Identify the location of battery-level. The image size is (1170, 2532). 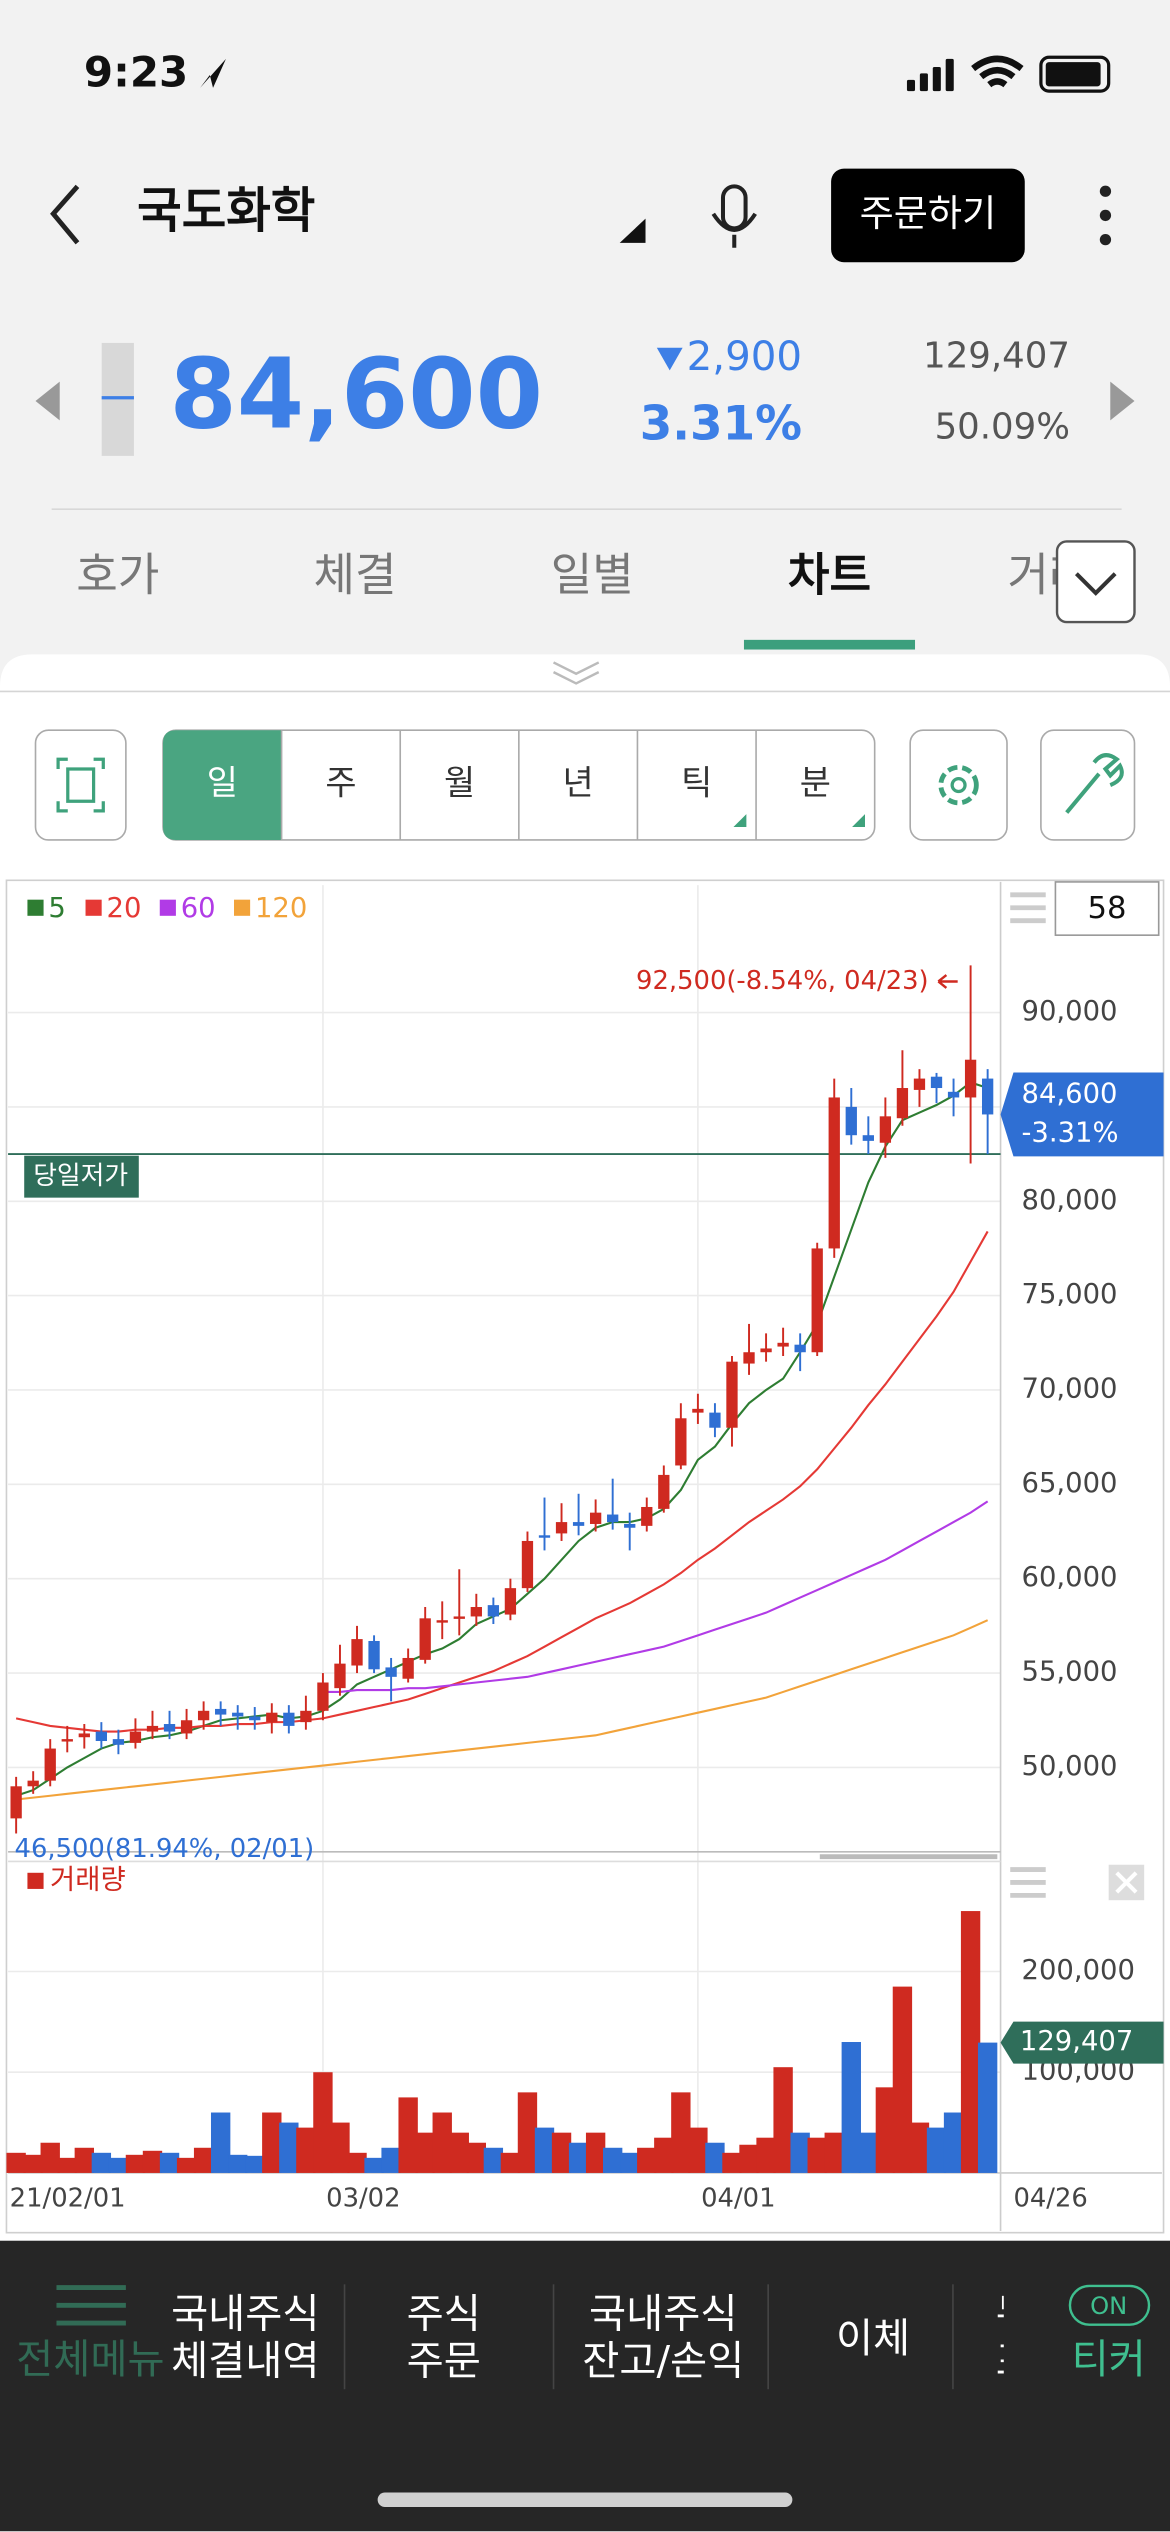
(1073, 74).